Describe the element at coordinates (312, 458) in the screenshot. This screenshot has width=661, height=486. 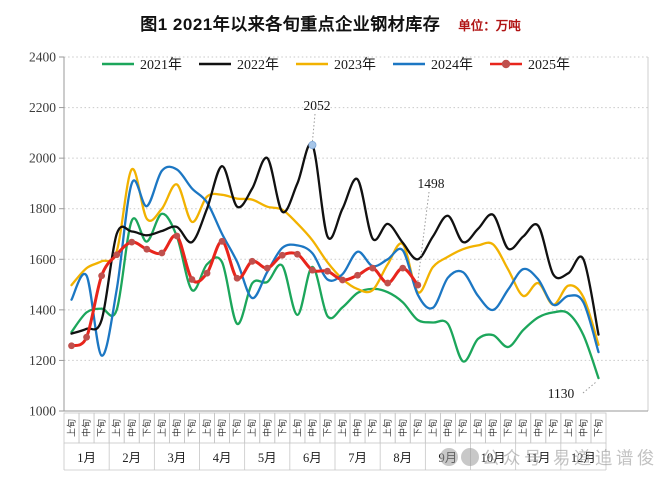
I see `x-month-label: 6月` at that location.